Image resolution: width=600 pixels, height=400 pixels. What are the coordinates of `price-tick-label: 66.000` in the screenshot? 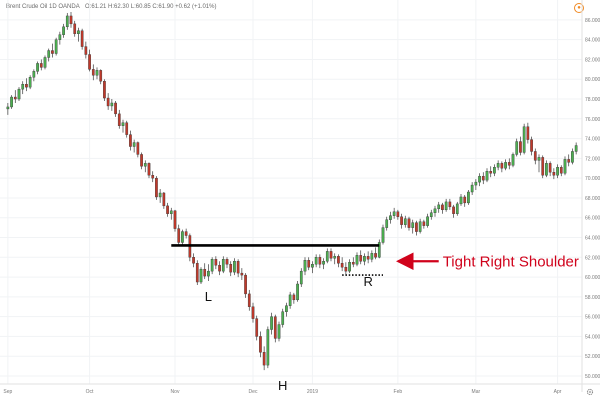 It's located at (592, 219).